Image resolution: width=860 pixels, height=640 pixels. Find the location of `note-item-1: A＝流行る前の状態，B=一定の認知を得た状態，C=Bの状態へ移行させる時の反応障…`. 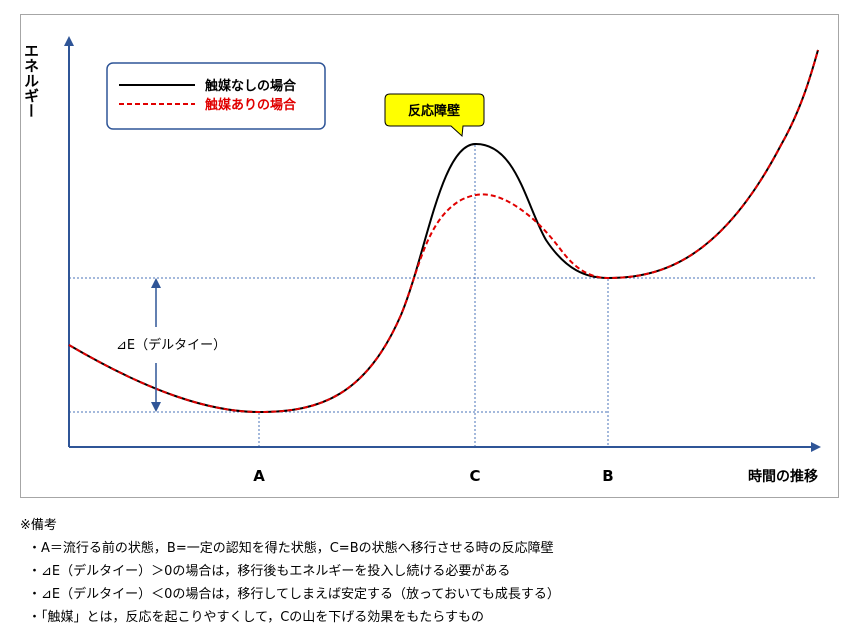

note-item-1: A＝流行る前の状態，B=一定の認知を得た状態，C=Bの状態へ移行させる時の反応障… is located at coordinates (430, 548).